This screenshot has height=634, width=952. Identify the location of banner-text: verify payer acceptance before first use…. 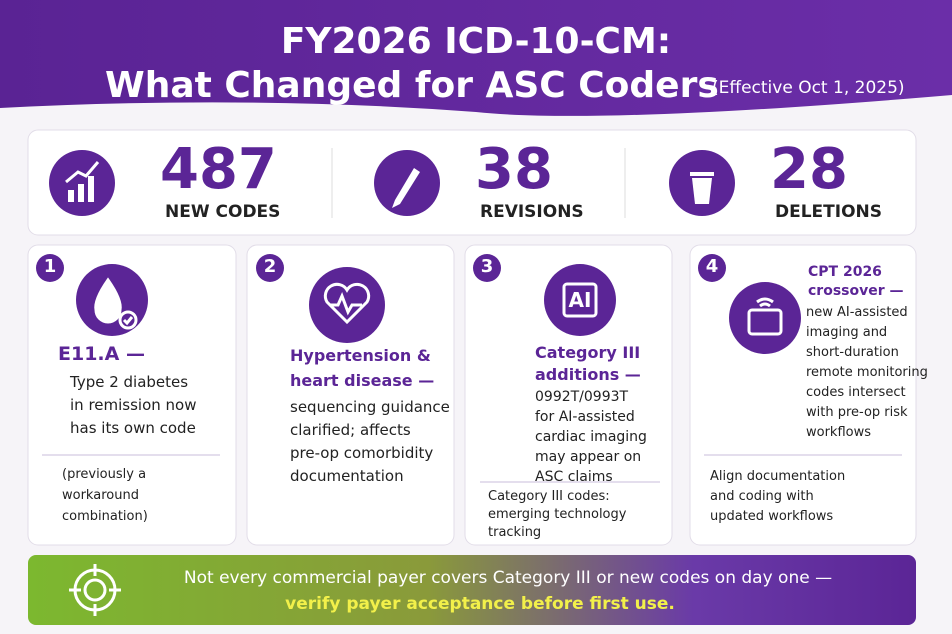
(480, 604).